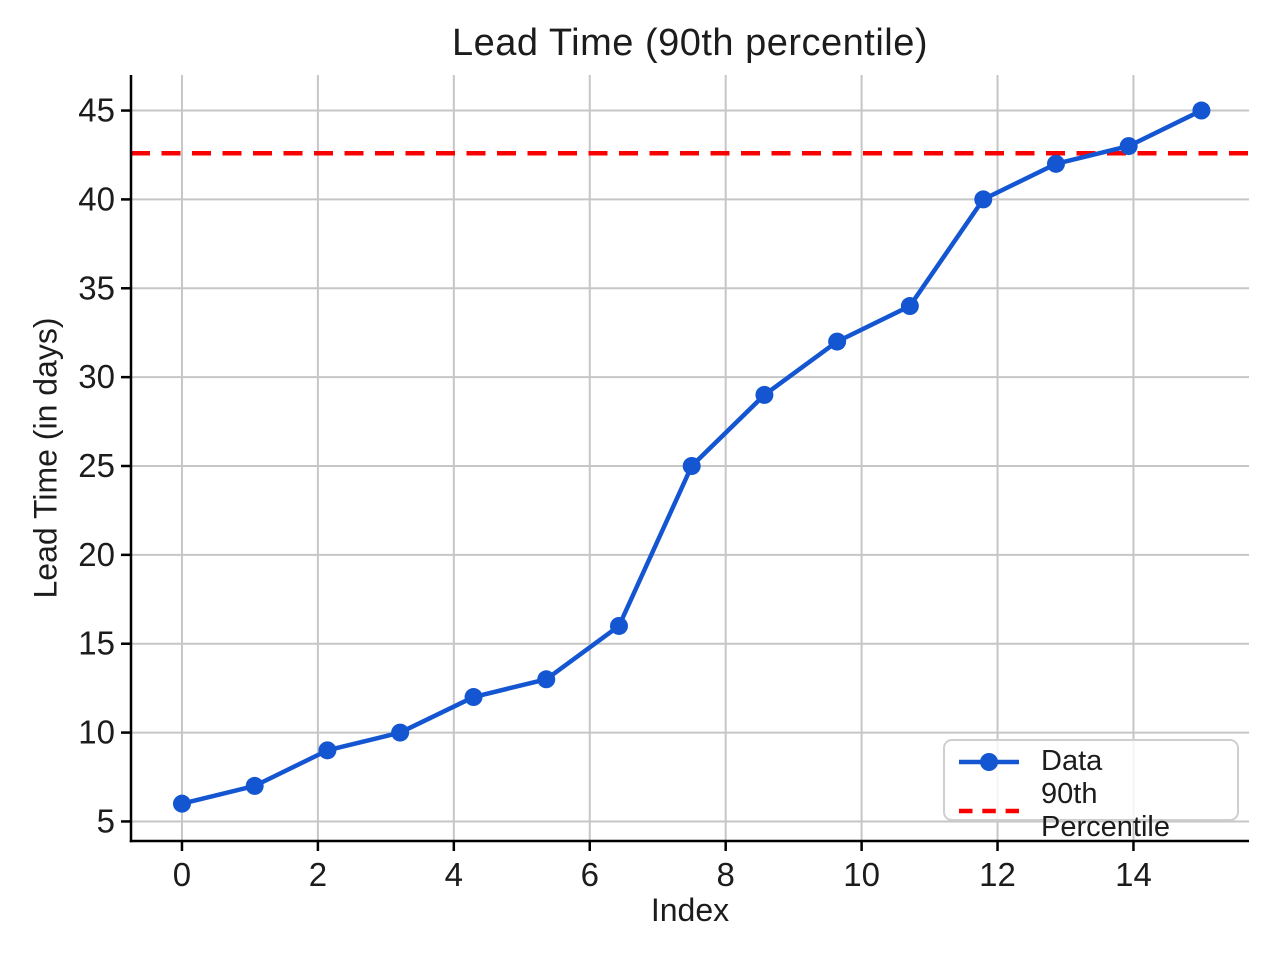 This screenshot has width=1280, height=960. I want to click on chart-title: Lead Time (90th percentile), so click(690, 43).